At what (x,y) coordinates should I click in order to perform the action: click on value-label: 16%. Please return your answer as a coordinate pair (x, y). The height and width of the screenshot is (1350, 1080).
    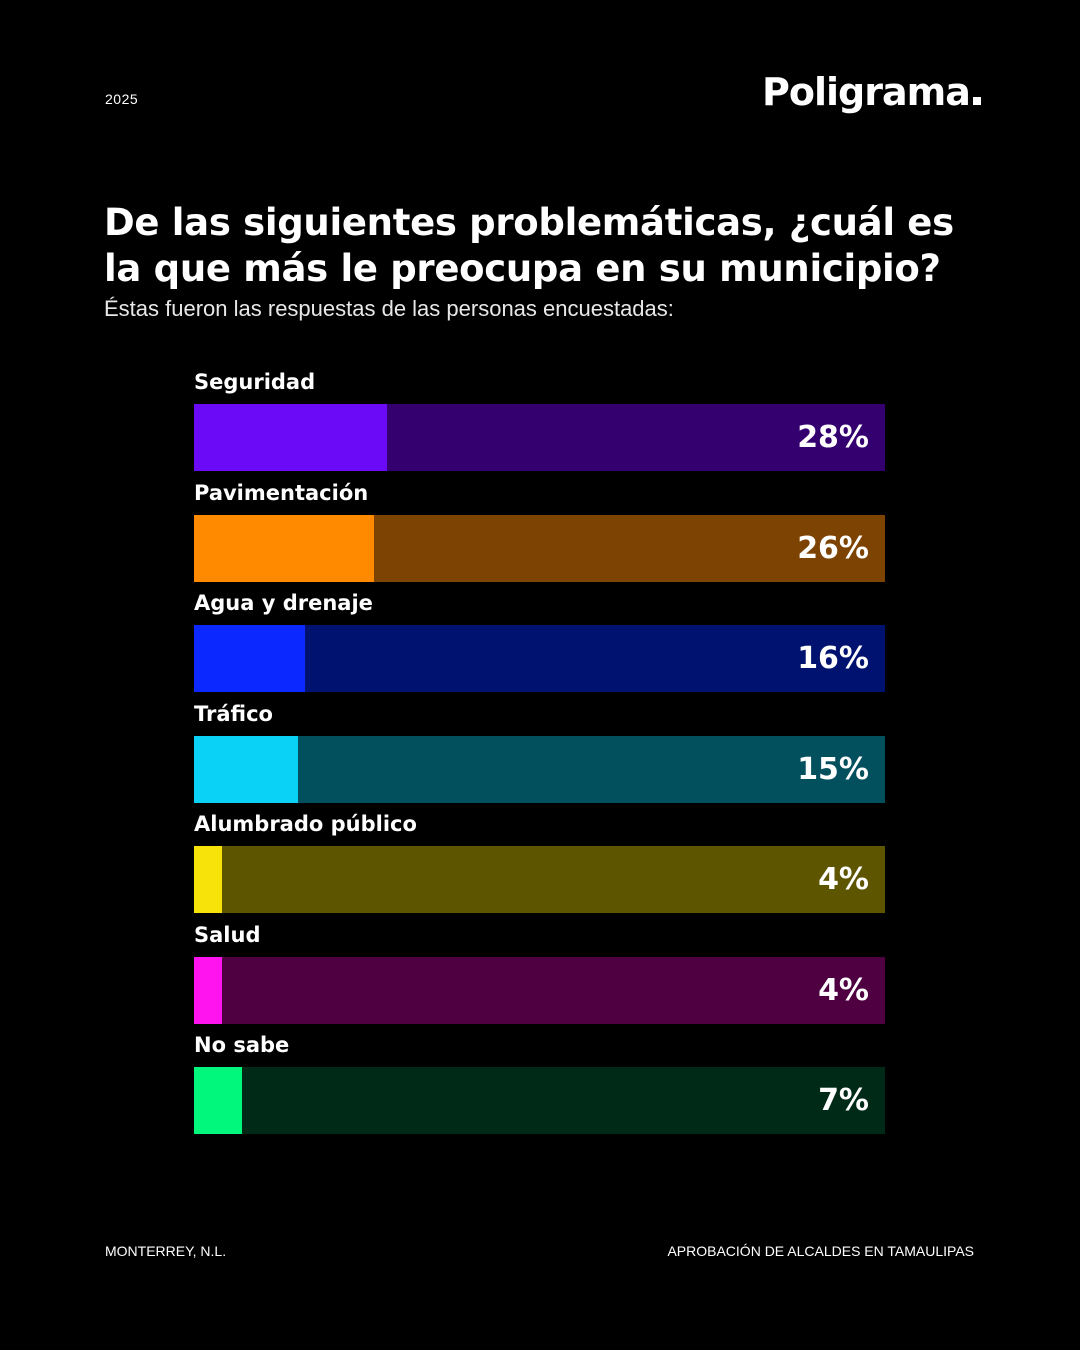
    Looking at the image, I should click on (833, 658).